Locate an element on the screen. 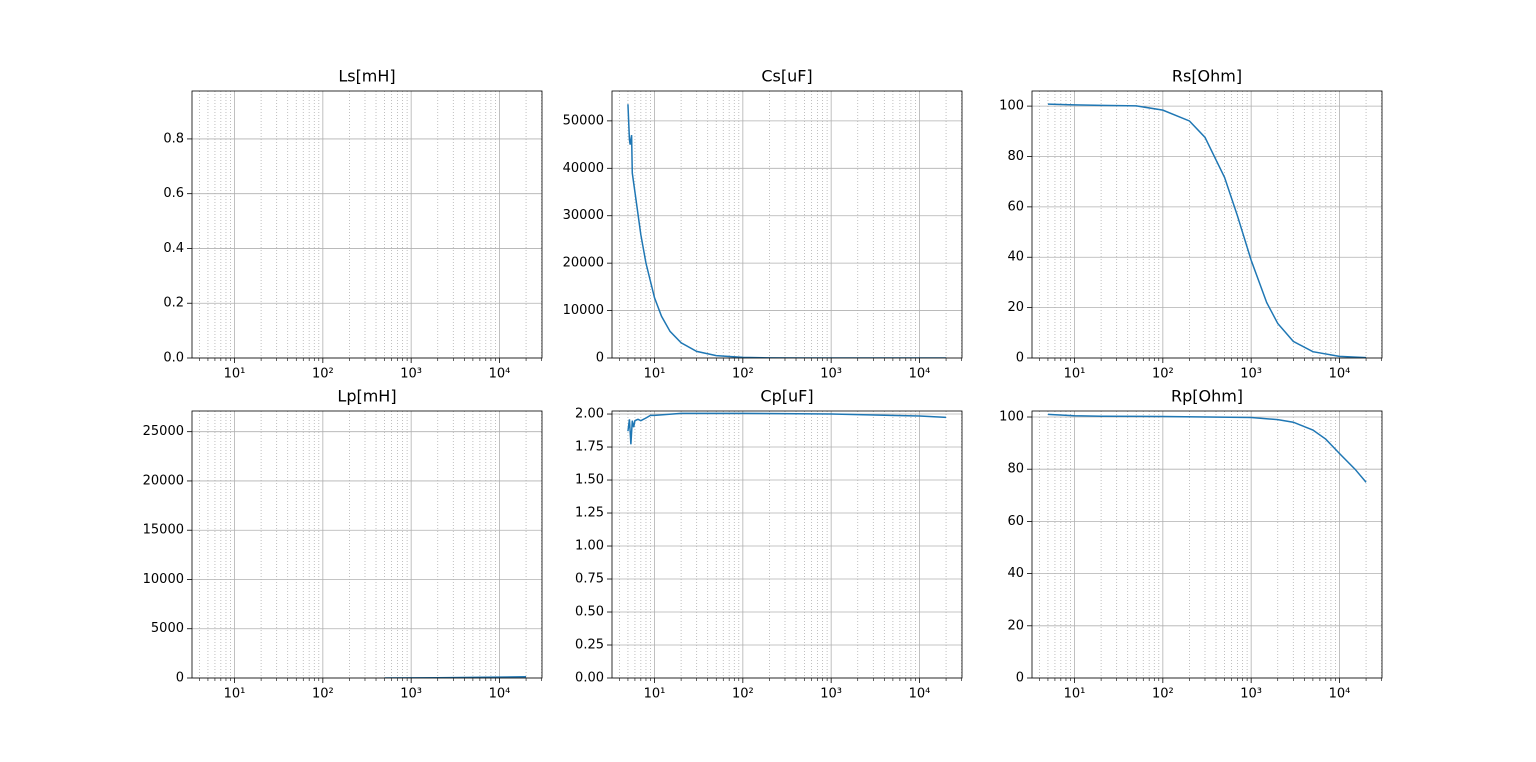 The width and height of the screenshot is (1536, 762). y-tick-label: 30000 is located at coordinates (583, 215).